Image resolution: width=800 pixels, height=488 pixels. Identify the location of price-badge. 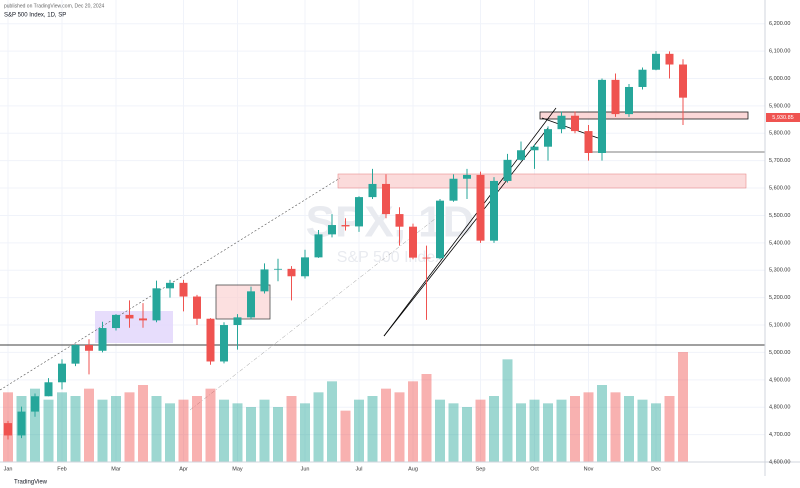
(783, 117).